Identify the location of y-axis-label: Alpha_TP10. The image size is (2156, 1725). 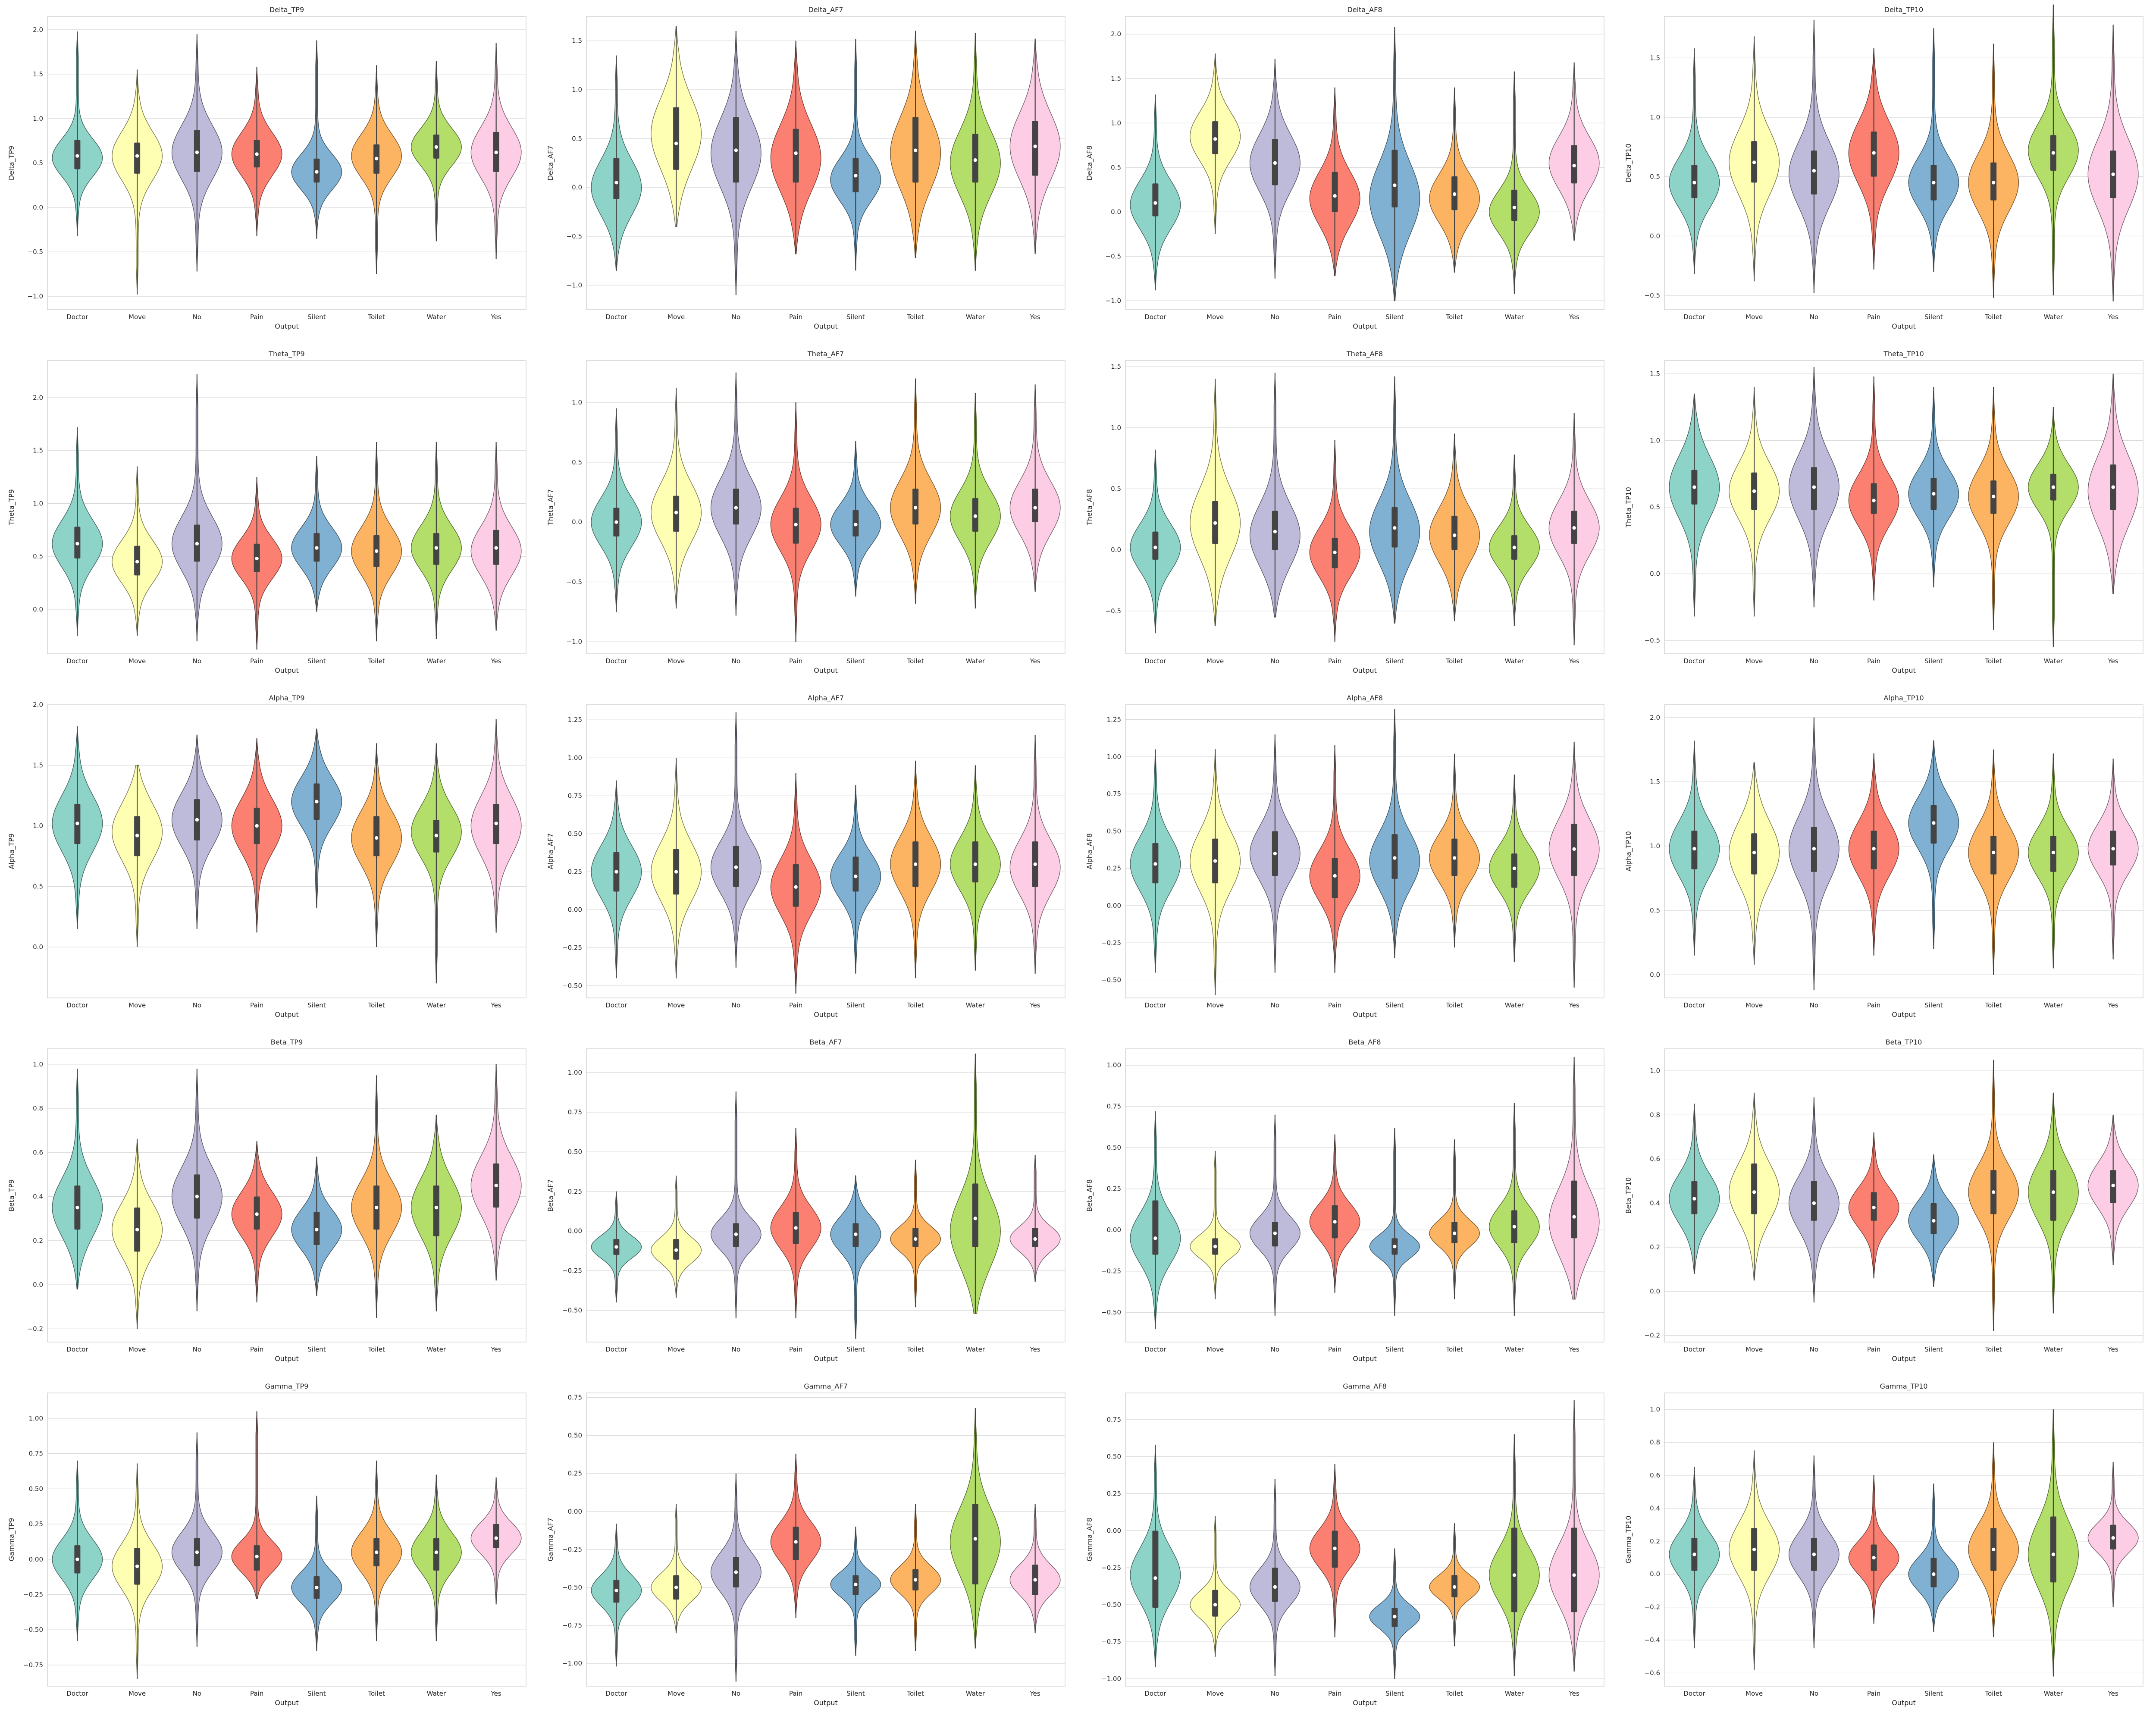
(1628, 851).